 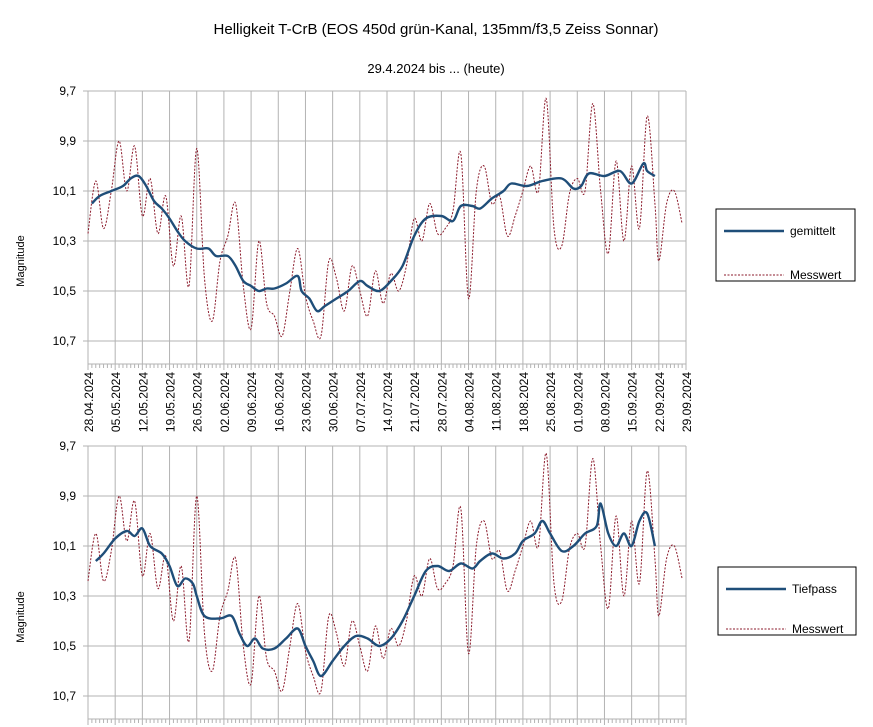 I want to click on x-tick-label: 08.09.2024, so click(x=605, y=402).